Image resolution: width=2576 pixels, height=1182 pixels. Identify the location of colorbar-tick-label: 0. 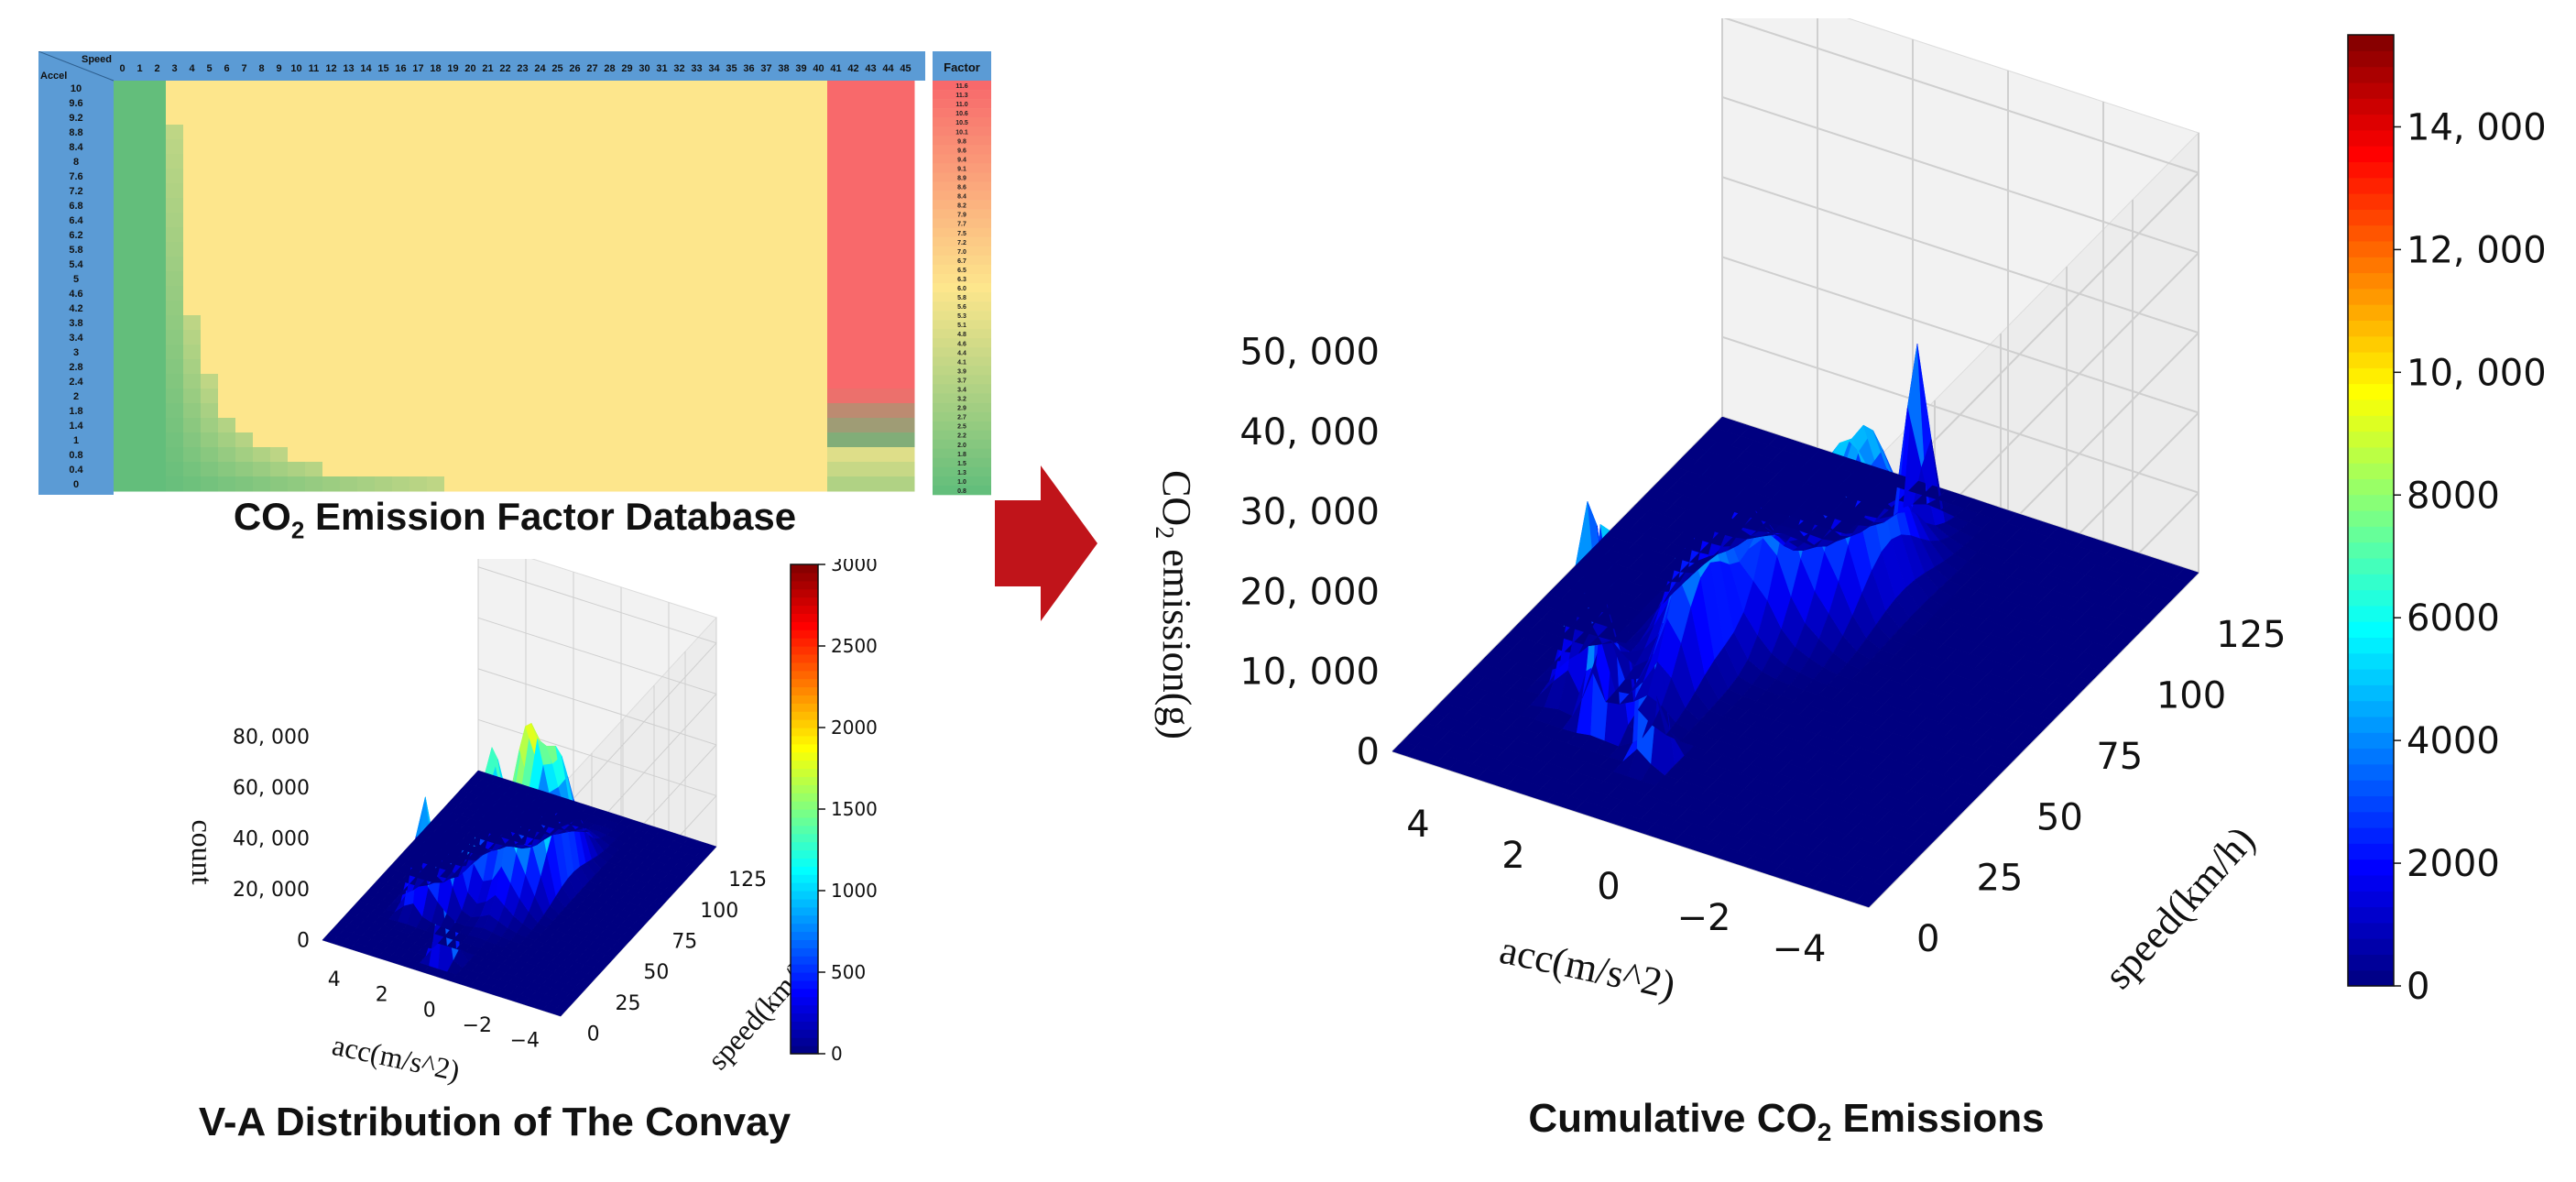
(2418, 987).